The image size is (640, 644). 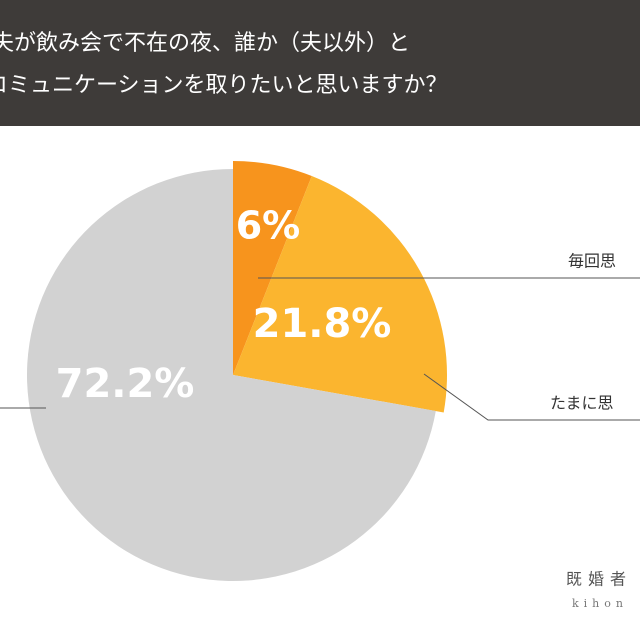 What do you see at coordinates (531, 397) in the screenshot?
I see `leader-line` at bounding box center [531, 397].